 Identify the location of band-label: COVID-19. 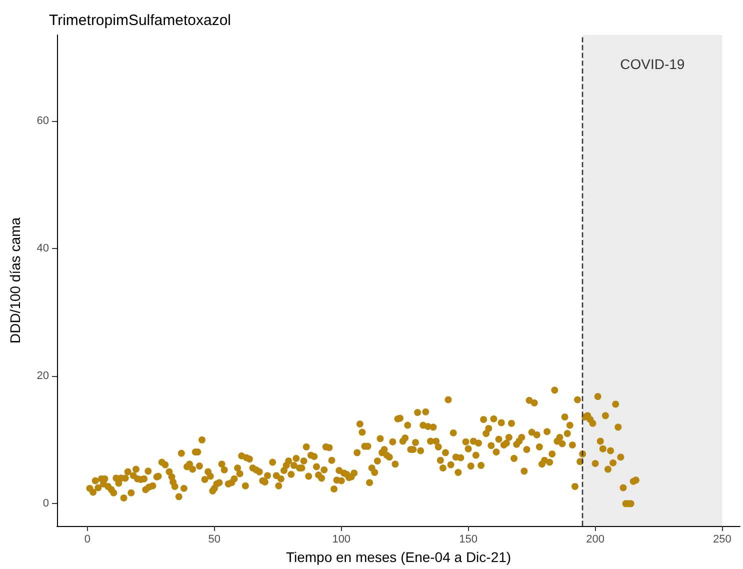
(652, 64).